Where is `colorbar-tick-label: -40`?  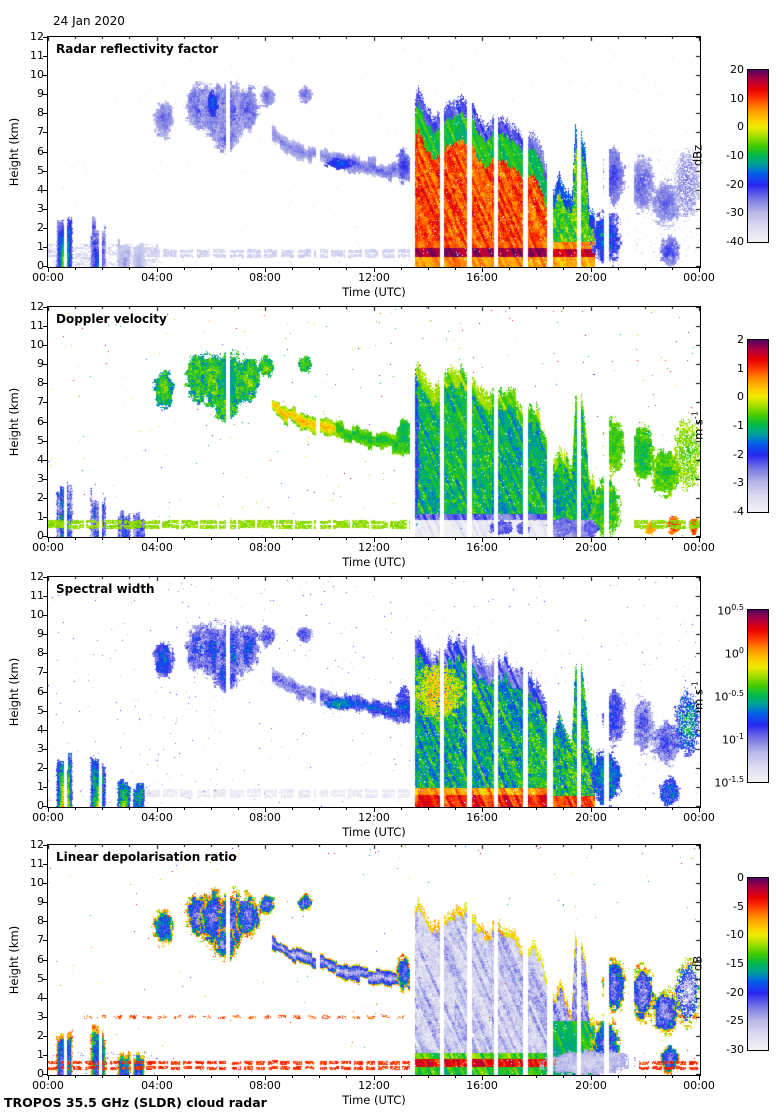
colorbar-tick-label: -40 is located at coordinates (735, 241).